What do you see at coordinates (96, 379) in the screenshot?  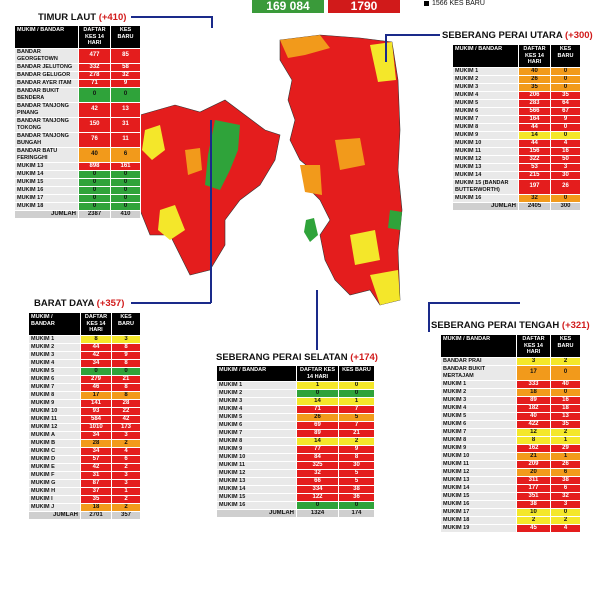 I see `cases-14-days-cell: 279` at bounding box center [96, 379].